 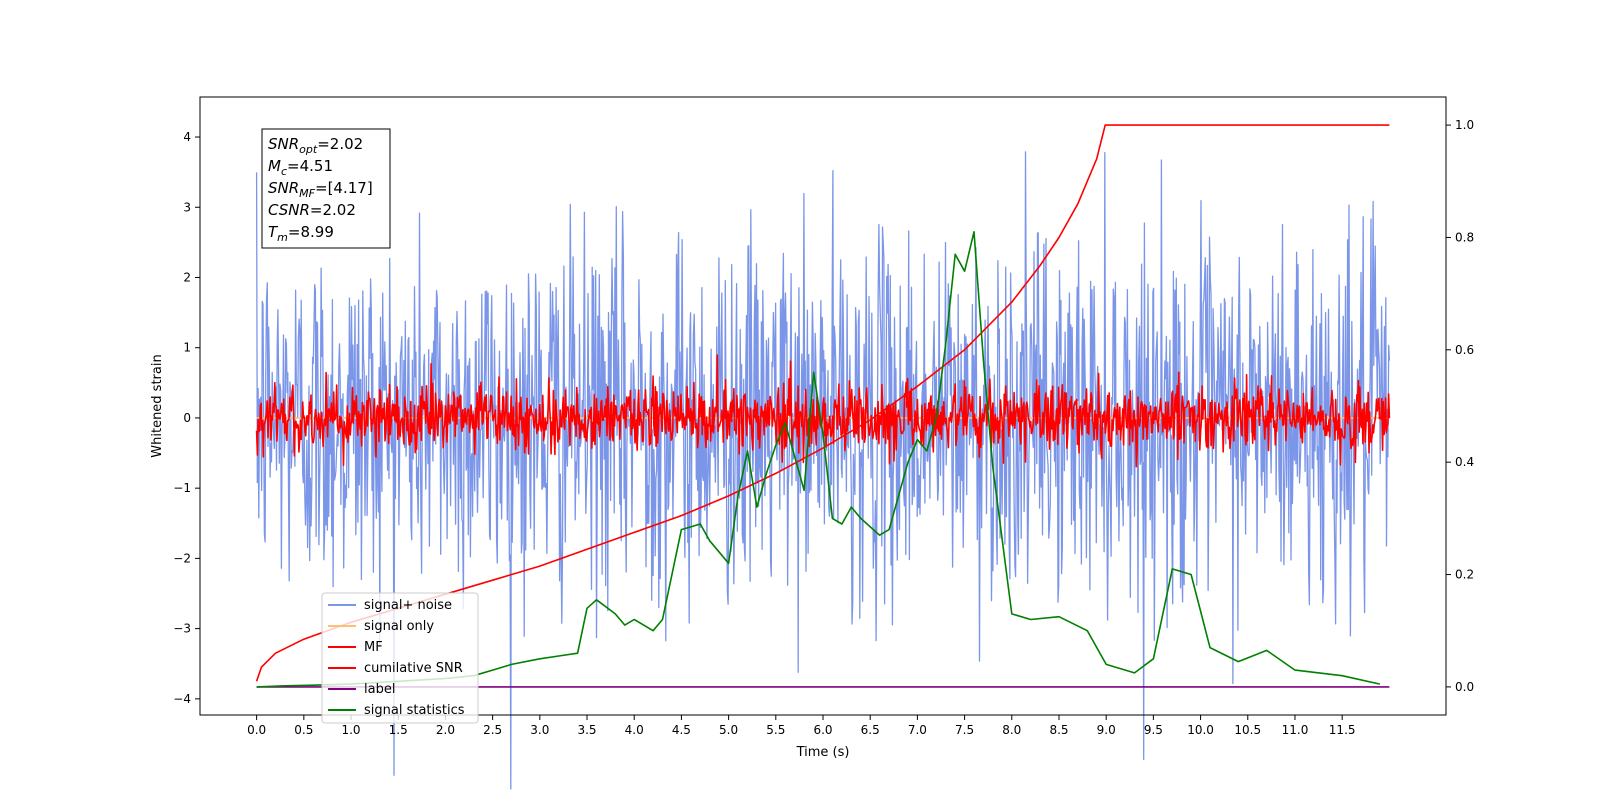 What do you see at coordinates (1247, 730) in the screenshot?
I see `x-tick-label: 10.5` at bounding box center [1247, 730].